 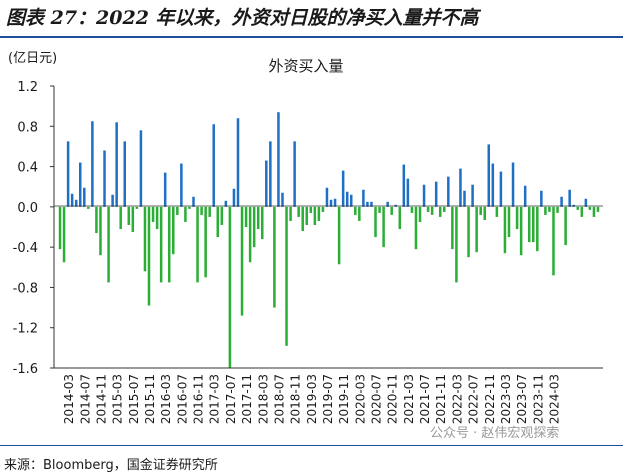 I want to click on x-tick-label: 2021-03, so click(x=409, y=399).